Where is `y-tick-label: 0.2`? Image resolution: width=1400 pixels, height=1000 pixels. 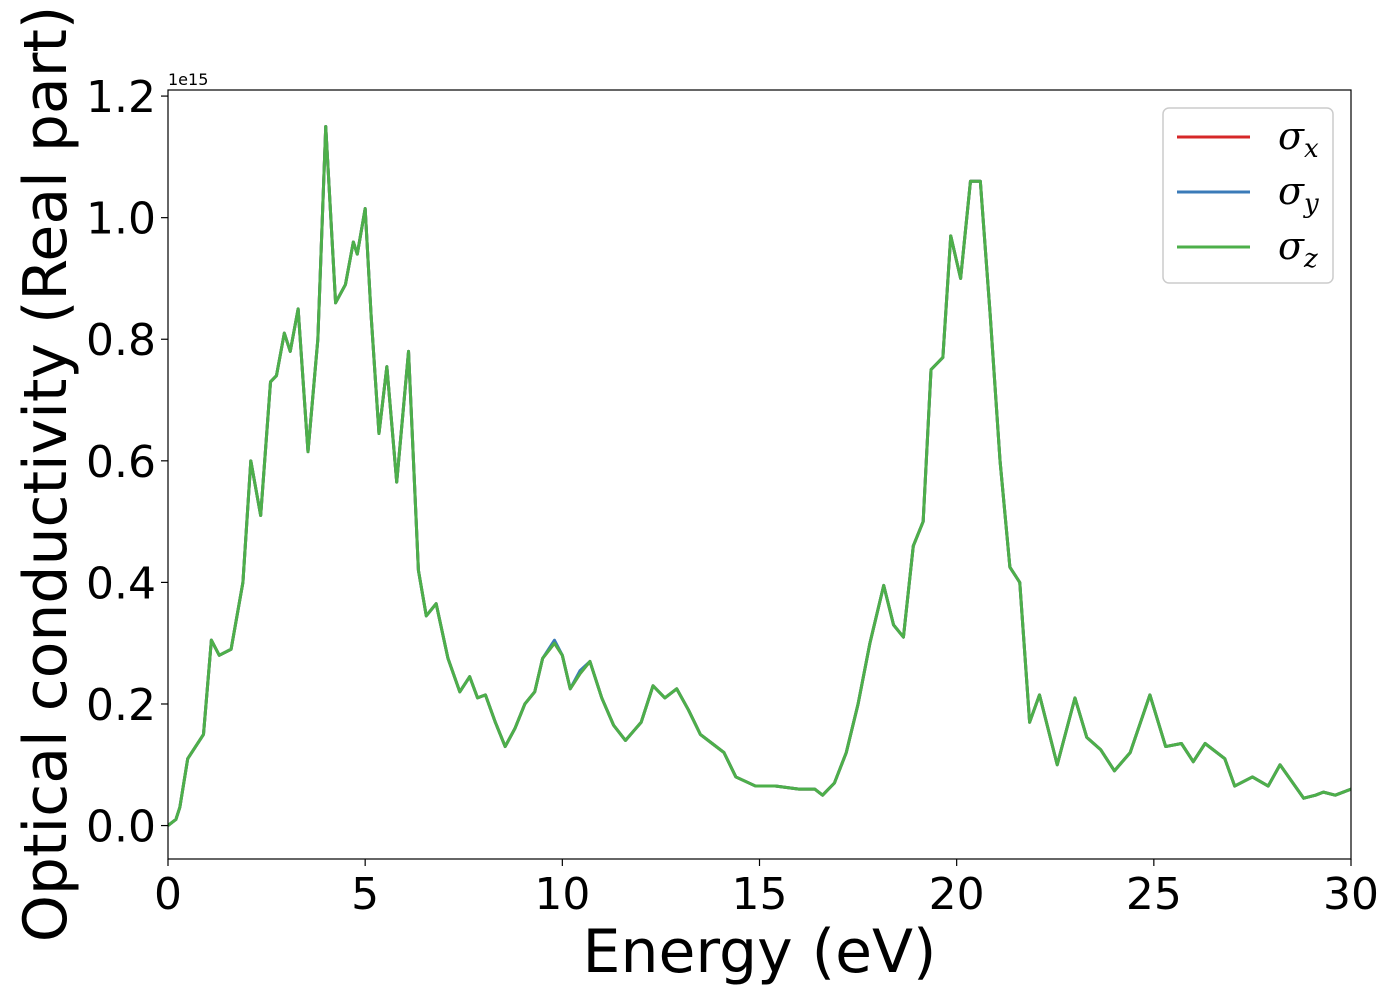 y-tick-label: 0.2 is located at coordinates (121, 705).